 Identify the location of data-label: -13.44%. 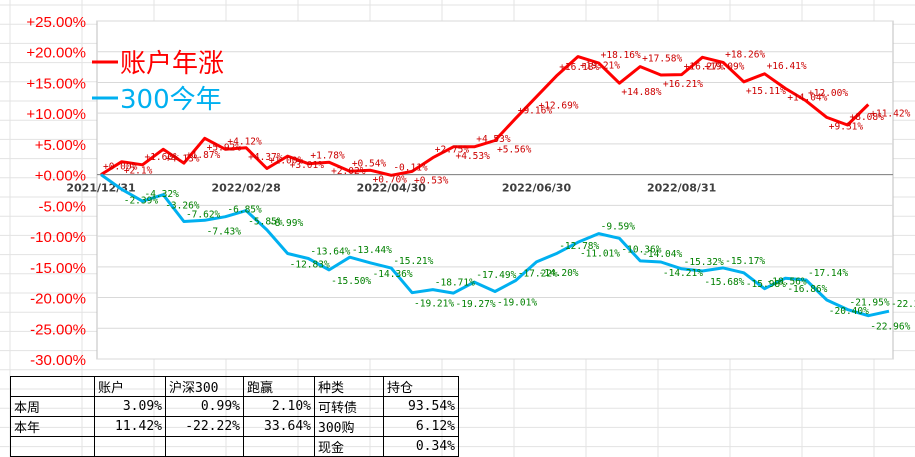
(372, 250).